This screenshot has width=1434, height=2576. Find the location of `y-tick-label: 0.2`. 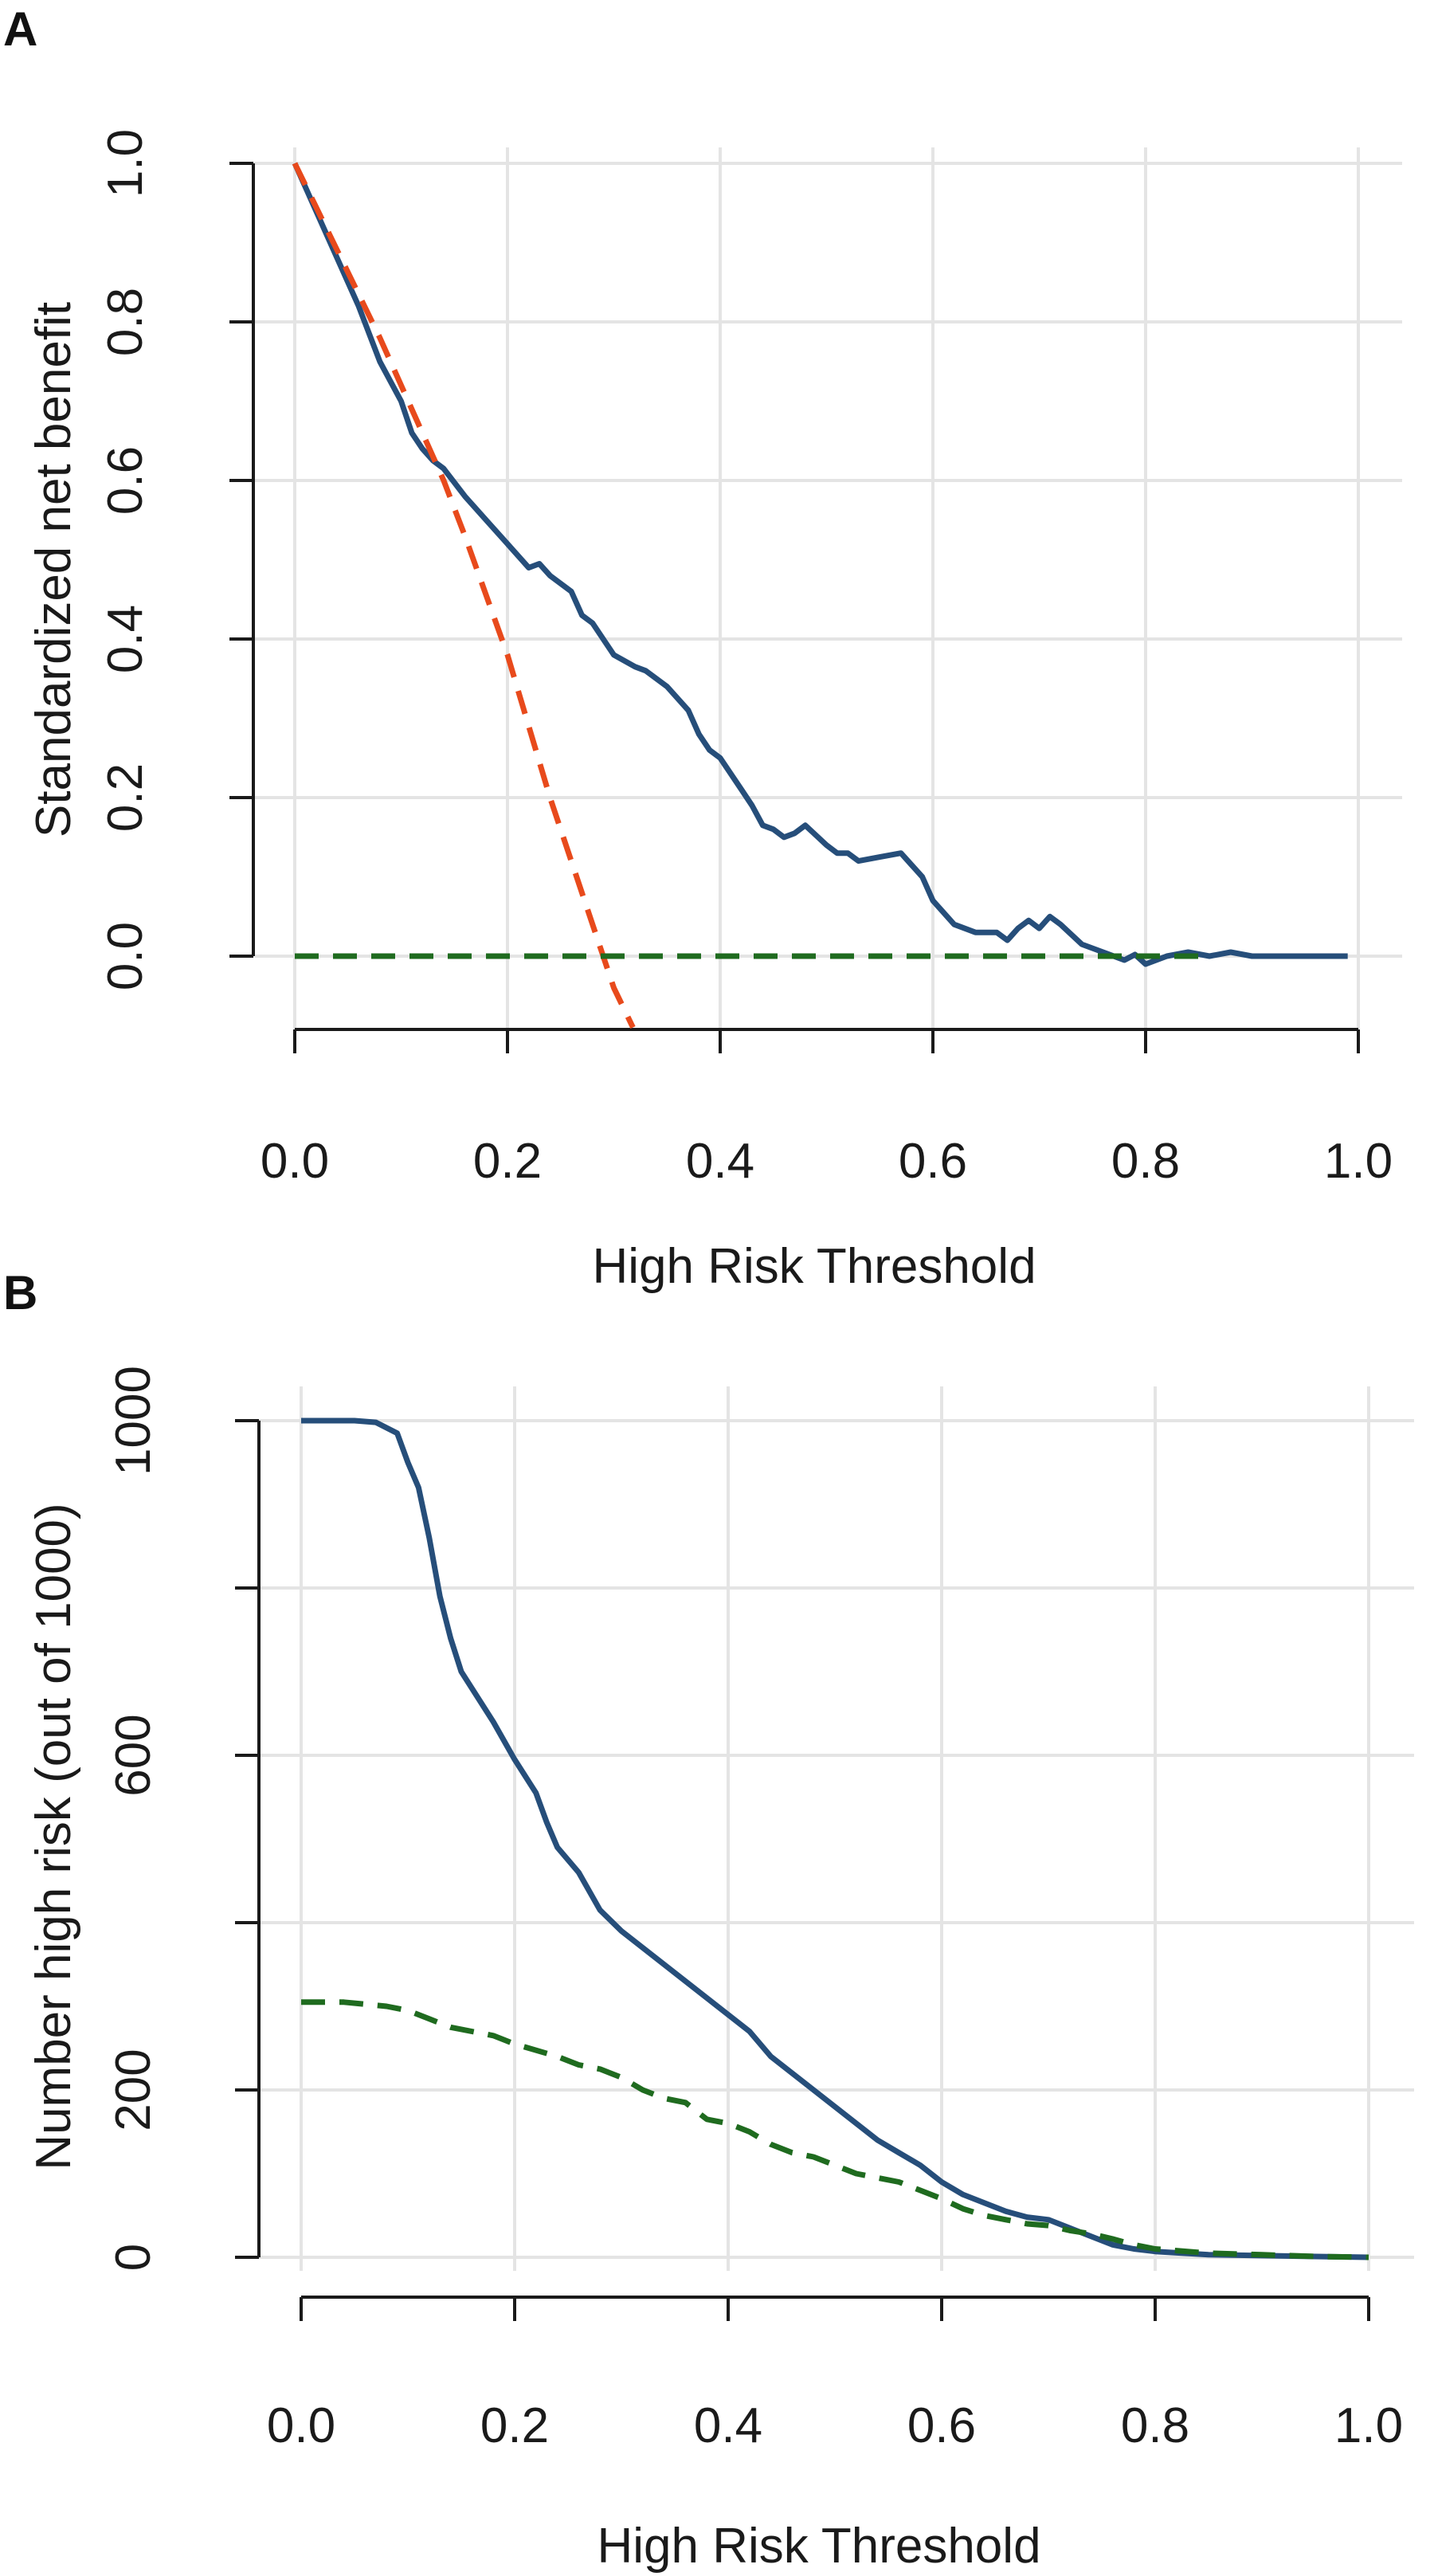

y-tick-label: 0.2 is located at coordinates (125, 797).